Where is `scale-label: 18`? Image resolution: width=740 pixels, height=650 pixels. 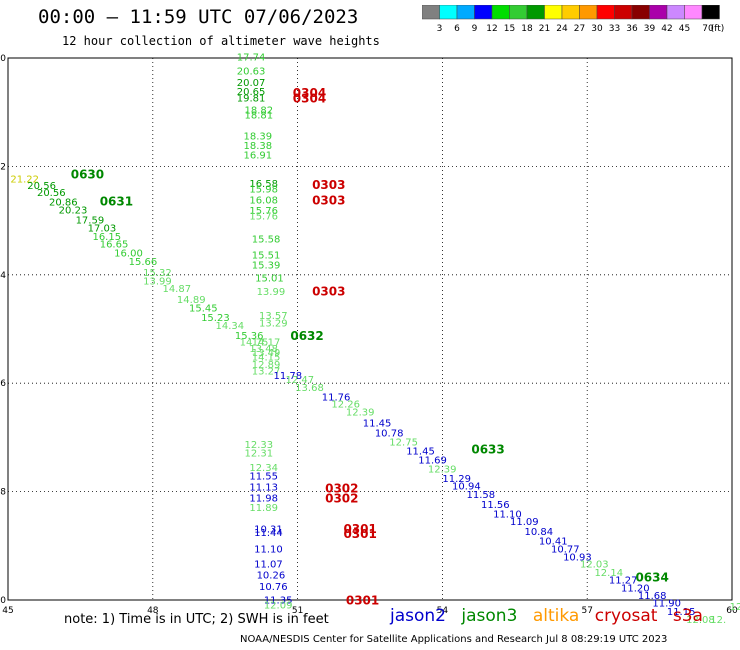
scale-label: 18 is located at coordinates (527, 29).